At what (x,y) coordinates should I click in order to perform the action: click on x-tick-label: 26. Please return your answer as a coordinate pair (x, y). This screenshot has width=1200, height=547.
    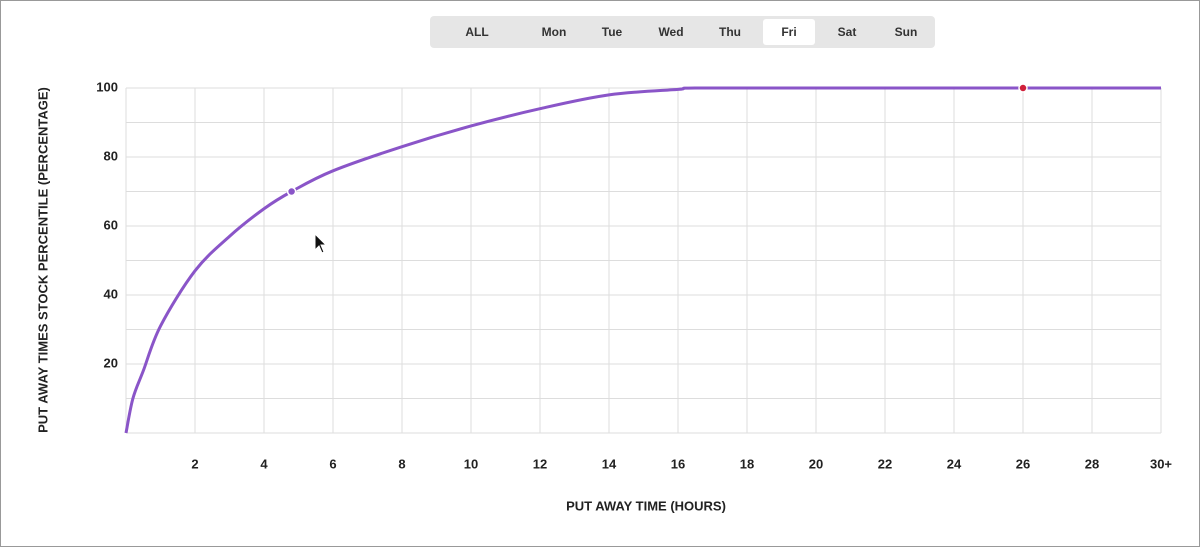
    Looking at the image, I should click on (1023, 463).